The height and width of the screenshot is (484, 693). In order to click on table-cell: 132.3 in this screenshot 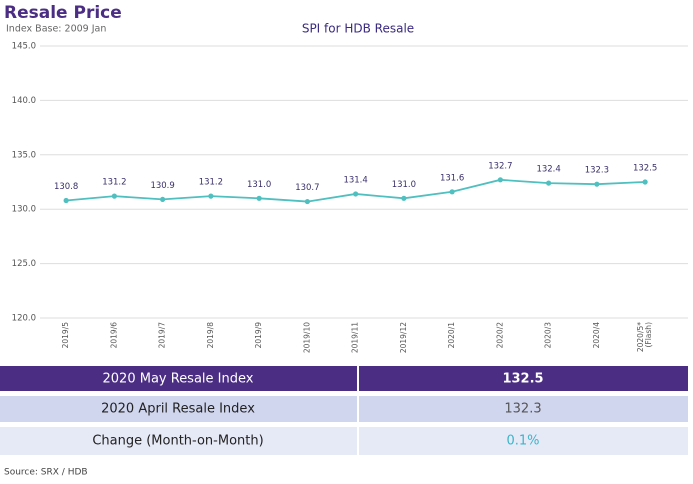, I will do `click(522, 409)`.